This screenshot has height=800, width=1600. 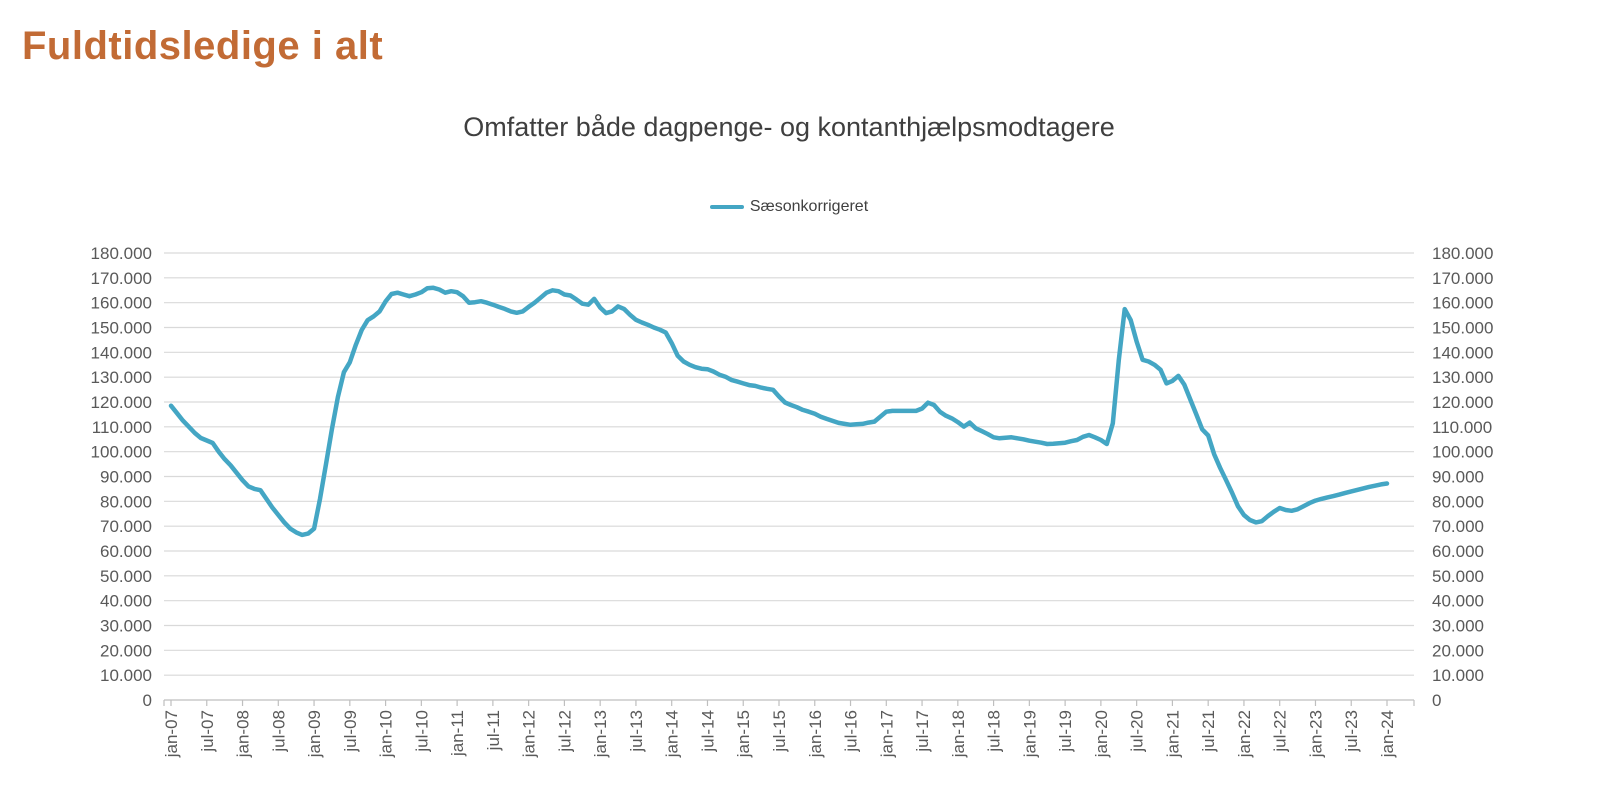 What do you see at coordinates (1208, 731) in the screenshot?
I see `svg-text: jul-21` at bounding box center [1208, 731].